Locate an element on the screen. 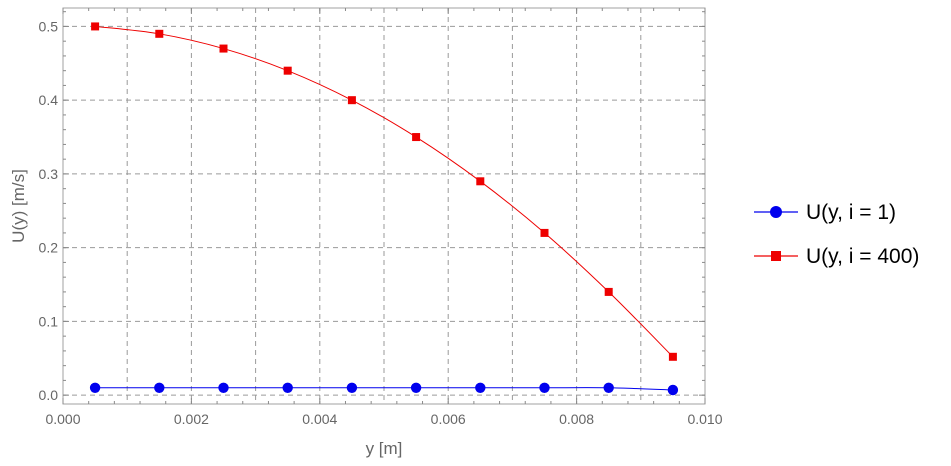  legend: U(y, i = 1) U(y, i = 400) is located at coordinates (836, 234).